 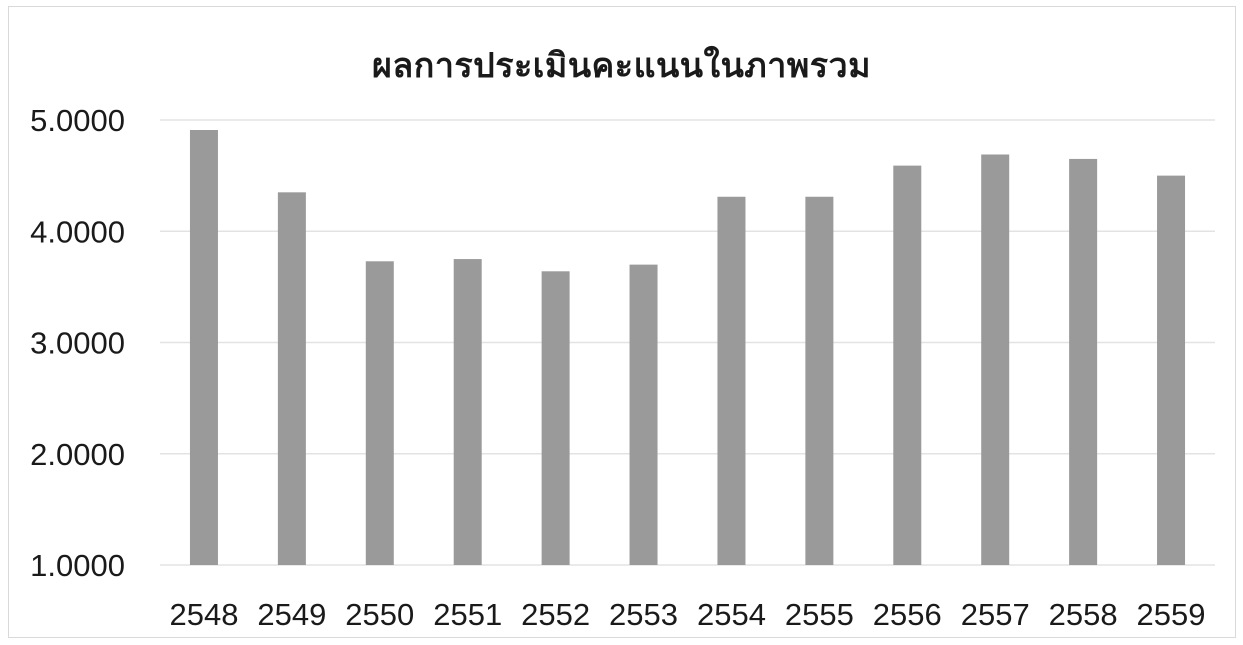 What do you see at coordinates (467, 614) in the screenshot?
I see `x-tick-label: 2551` at bounding box center [467, 614].